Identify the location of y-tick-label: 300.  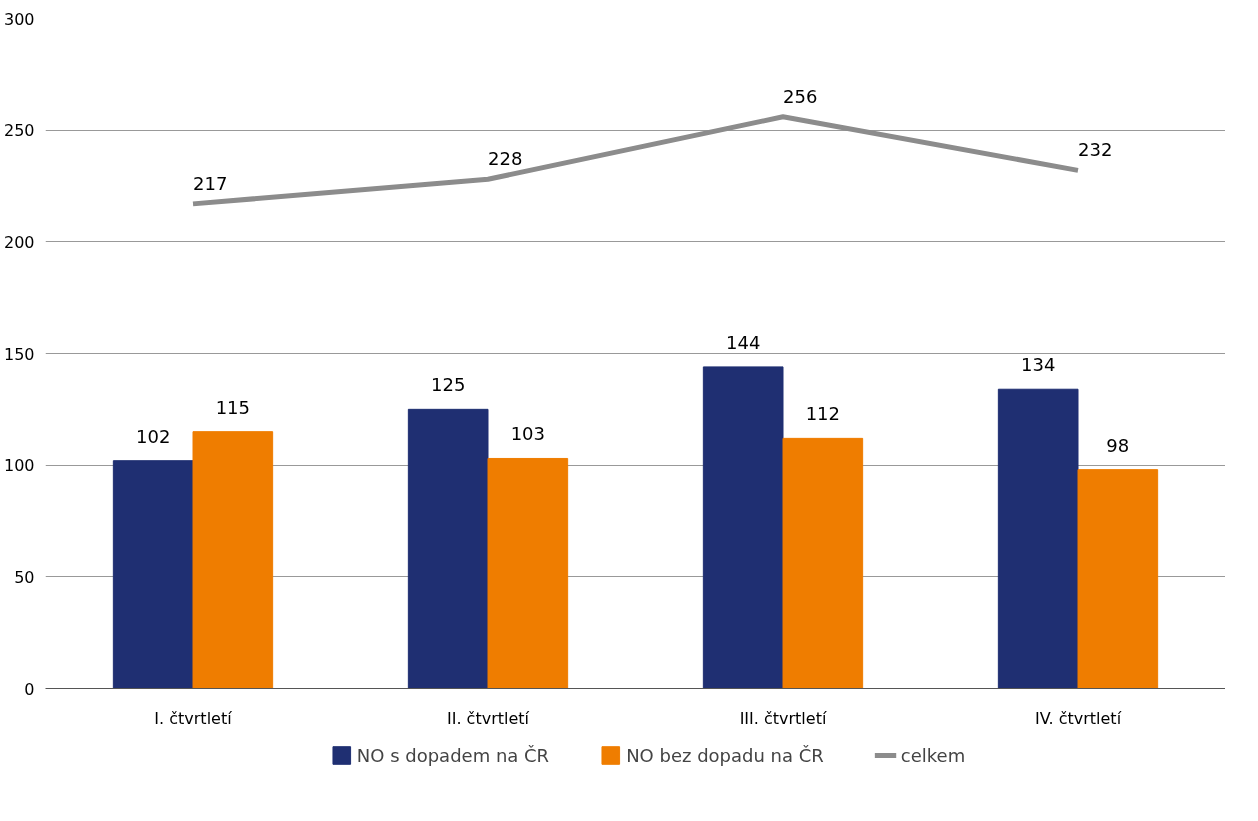
(19, 19).